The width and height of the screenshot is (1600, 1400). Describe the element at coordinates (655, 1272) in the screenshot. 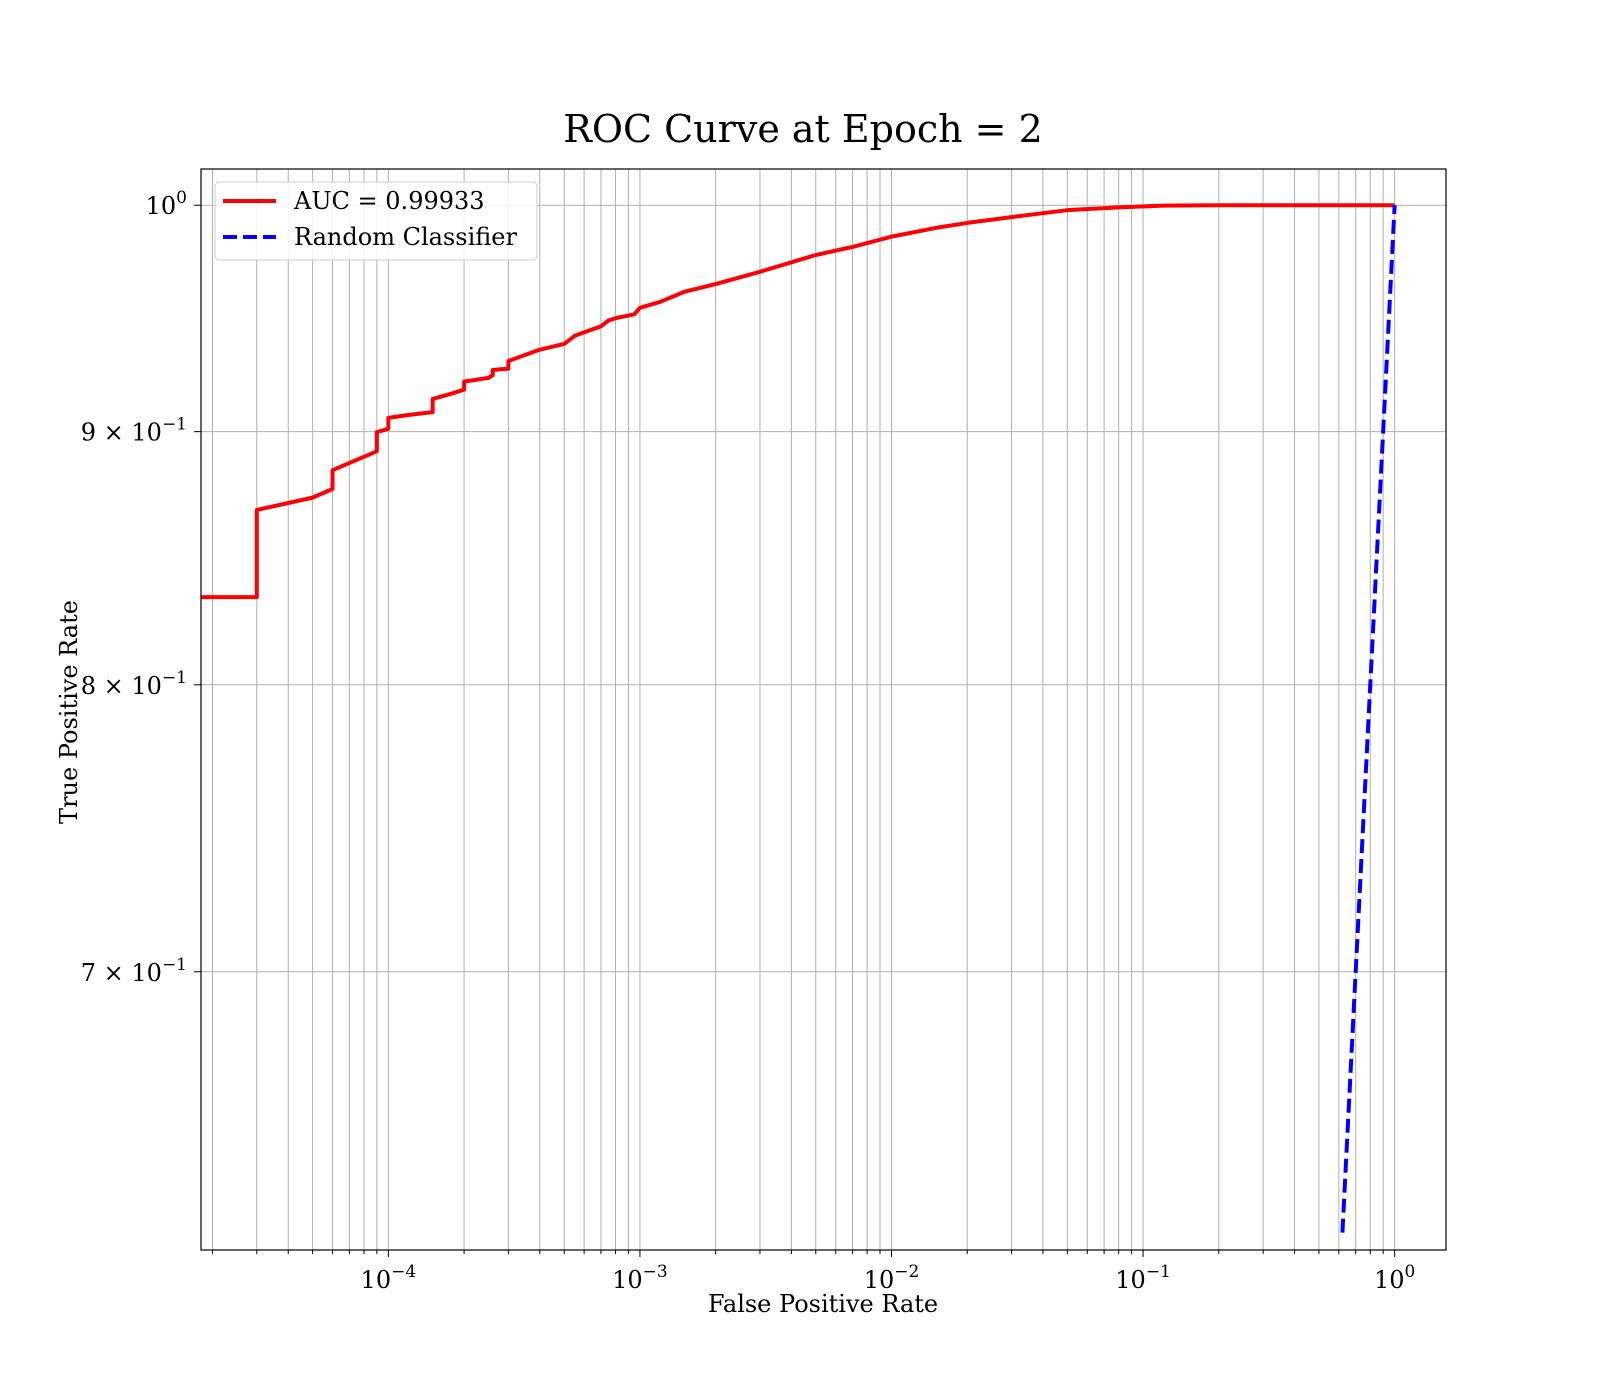

I see `x-tick-label-exponent: −3` at that location.